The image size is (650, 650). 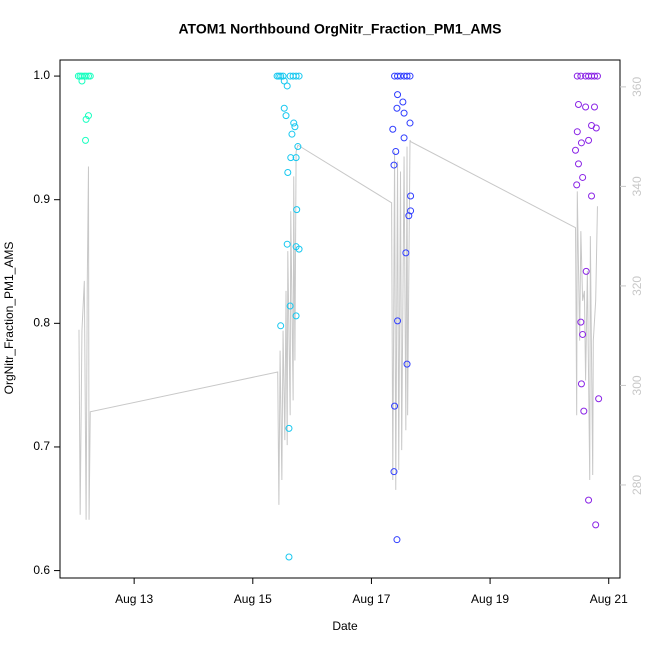 I want to click on y2-tick-label: 320, so click(x=637, y=286).